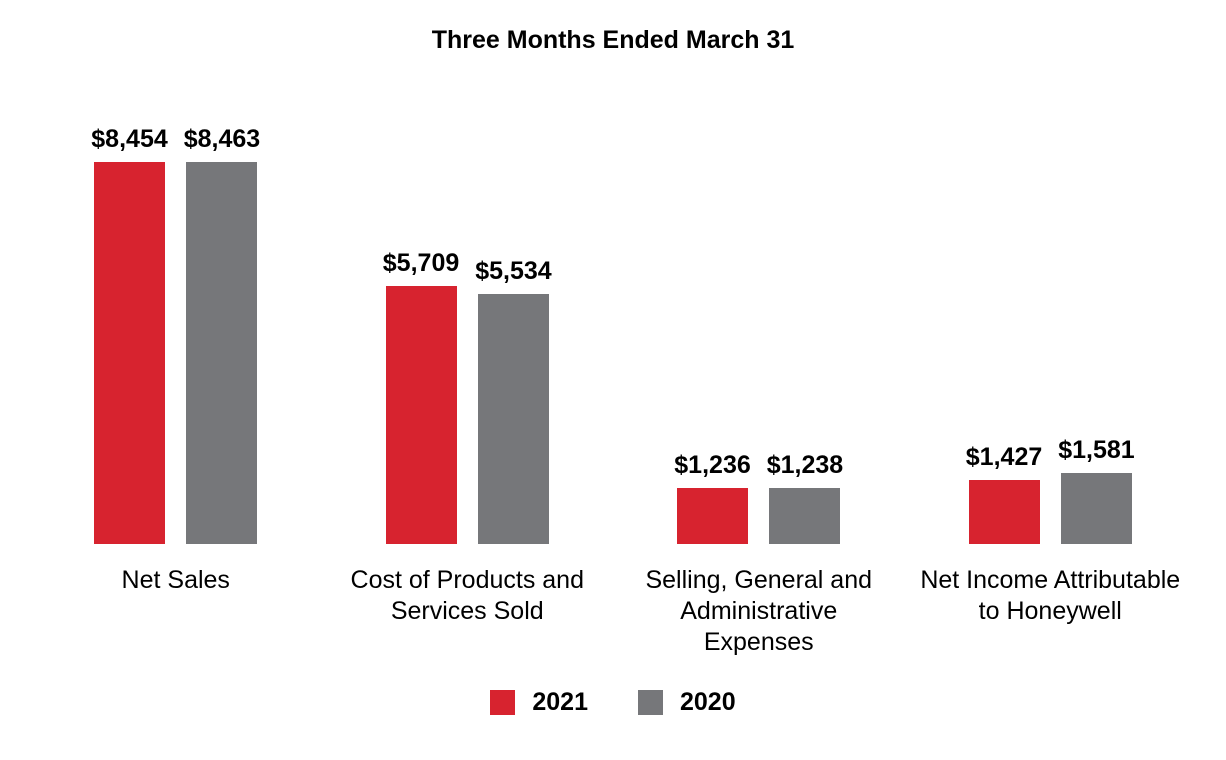 The image size is (1226, 760). Describe the element at coordinates (1096, 449) in the screenshot. I see `value-label: $1,581` at that location.